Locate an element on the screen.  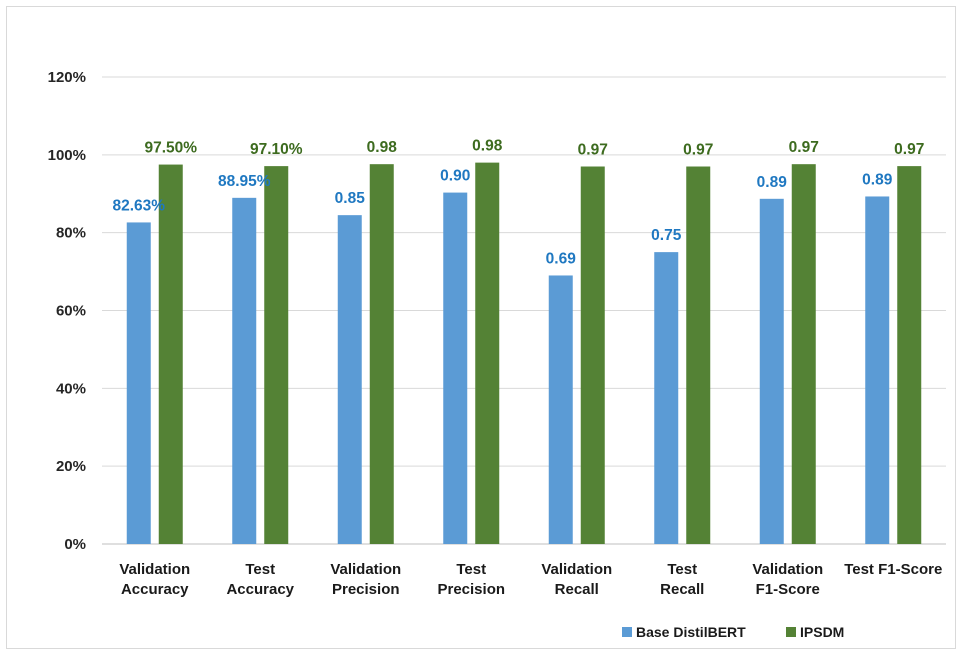
legend: Base DistilBERT IPSDM is located at coordinates (733, 632).